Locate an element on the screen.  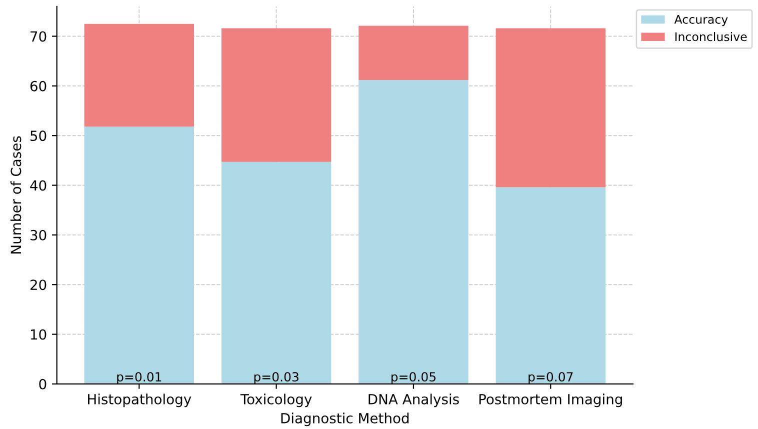
y-tick-label: 20 is located at coordinates (38, 285).